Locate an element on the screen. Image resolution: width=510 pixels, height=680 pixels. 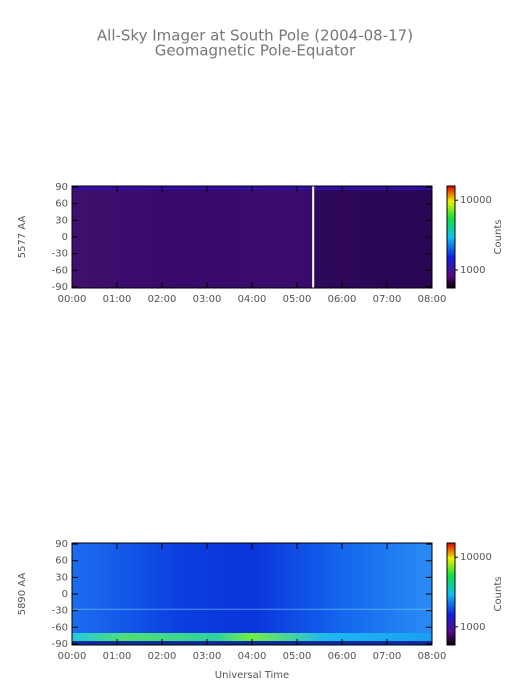
chart-subtitle: Geomagnetic Pole-Equator is located at coordinates (255, 51).